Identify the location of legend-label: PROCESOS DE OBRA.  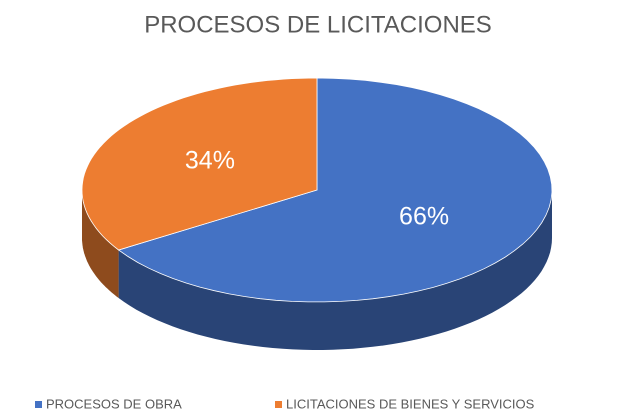
(114, 403).